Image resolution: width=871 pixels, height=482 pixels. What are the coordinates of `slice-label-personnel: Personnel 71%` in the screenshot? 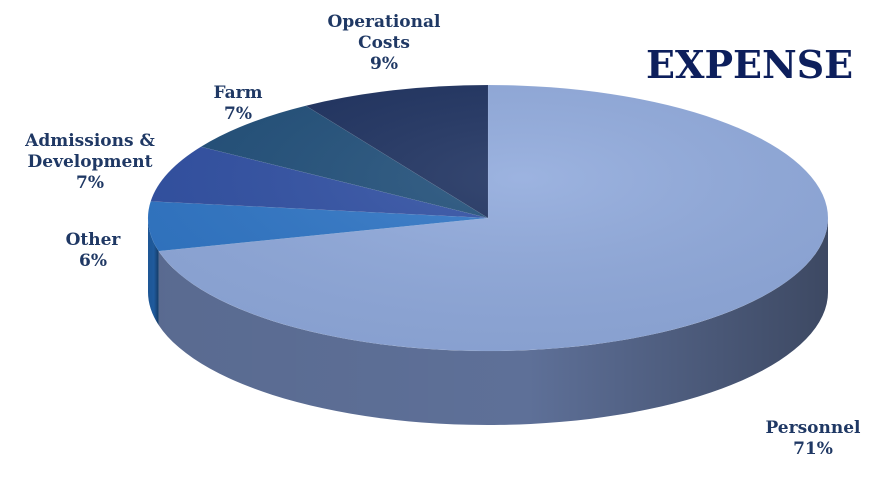 It's located at (813, 439).